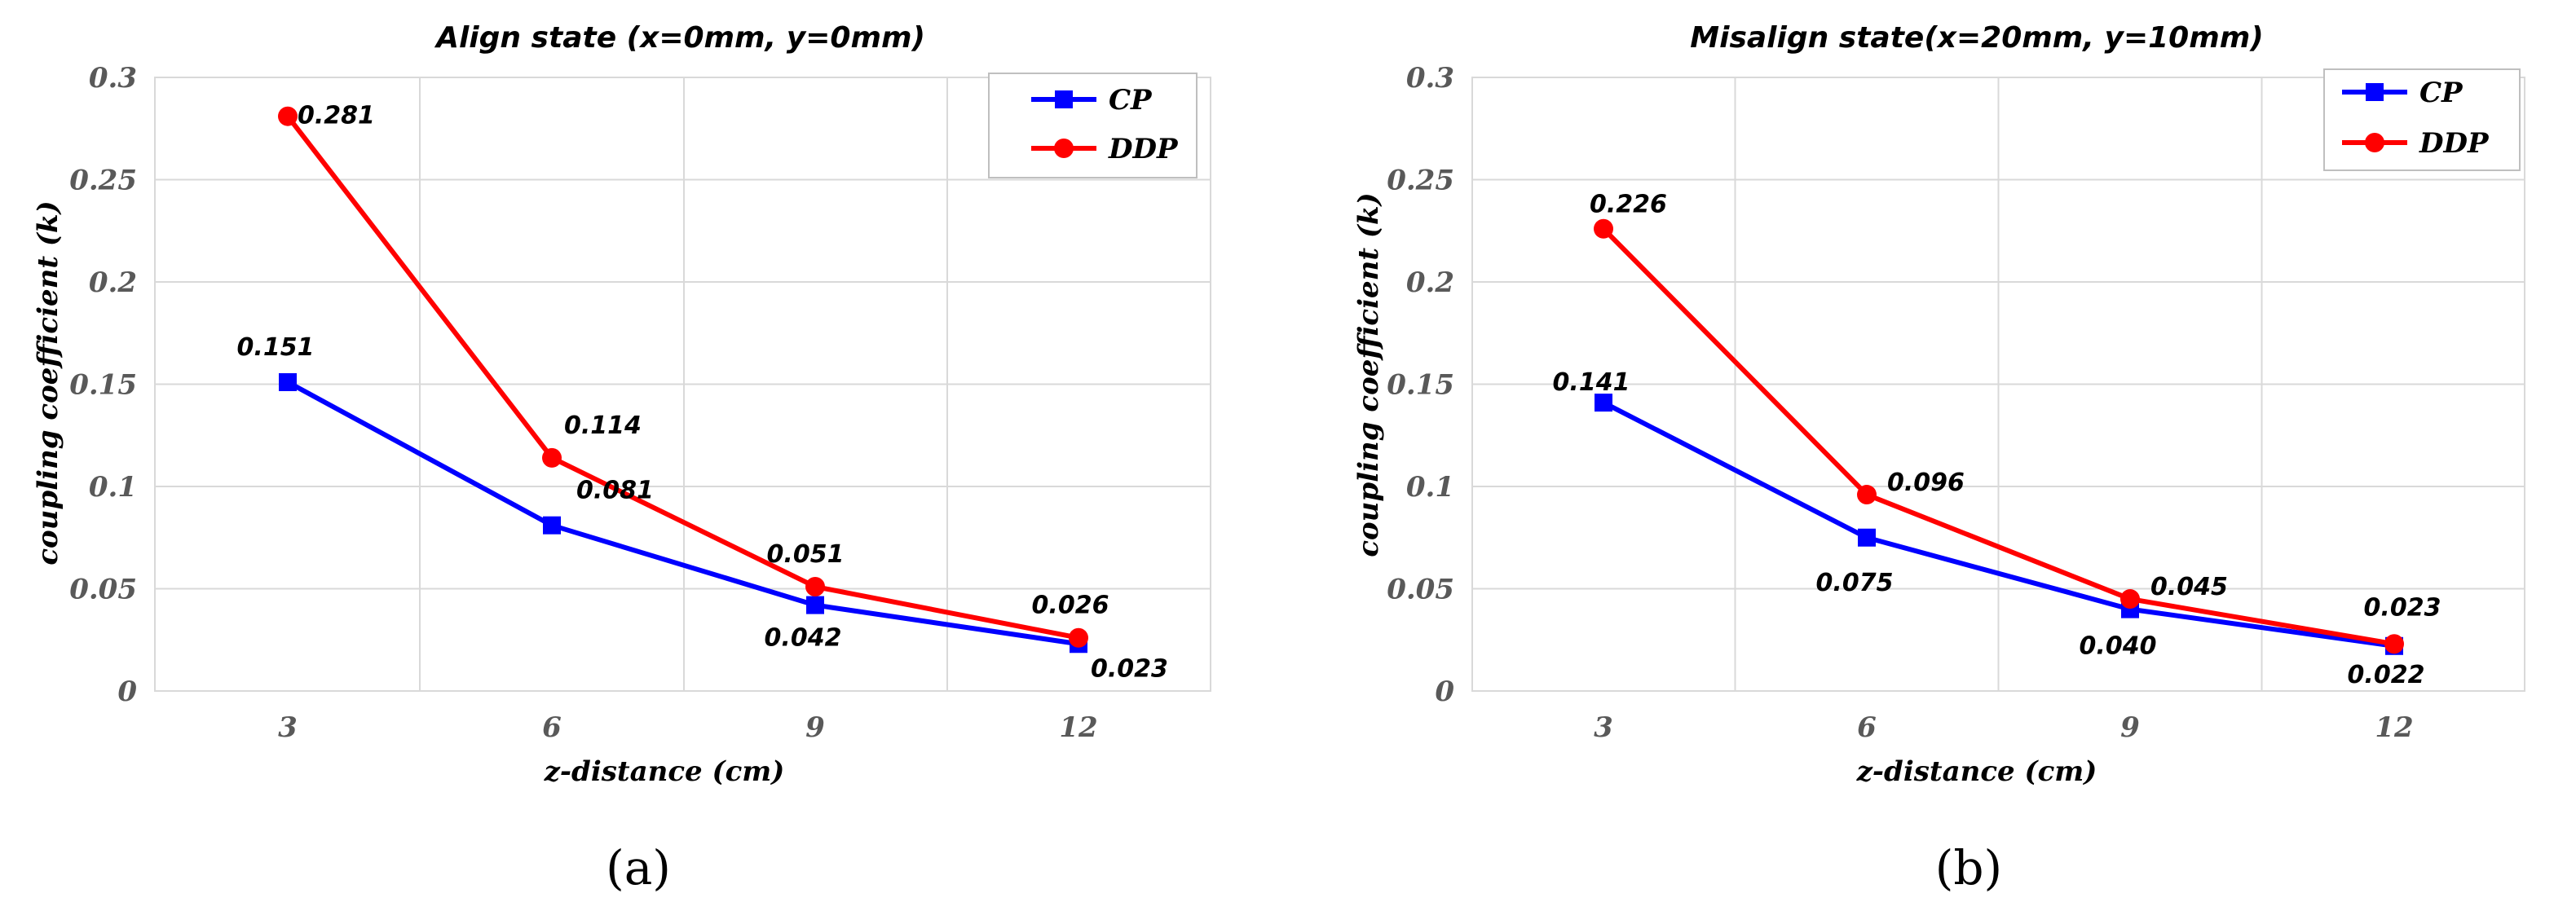 Image resolution: width=2576 pixels, height=911 pixels. I want to click on chart-a-legend-ddp-label: DDP, so click(1143, 149).